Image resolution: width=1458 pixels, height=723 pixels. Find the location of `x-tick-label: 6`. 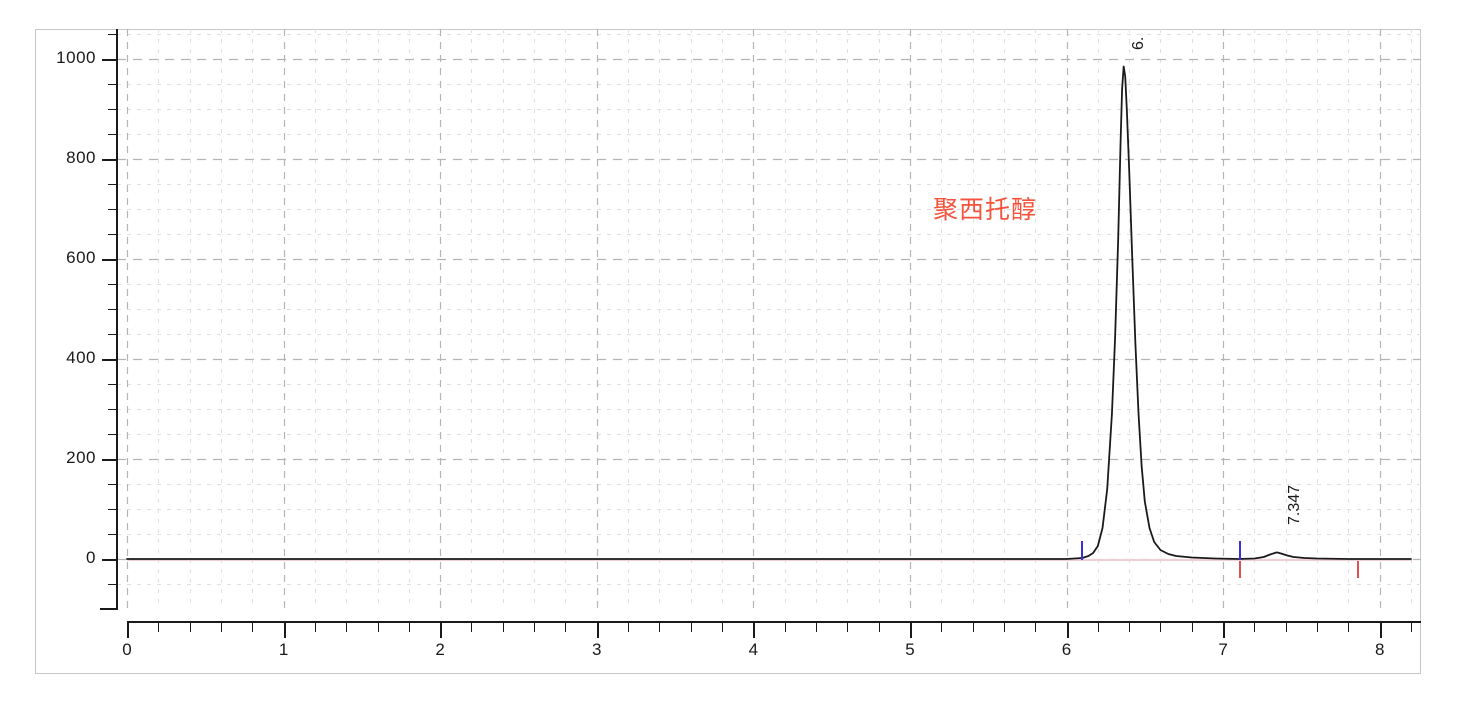

x-tick-label: 6 is located at coordinates (1066, 649).